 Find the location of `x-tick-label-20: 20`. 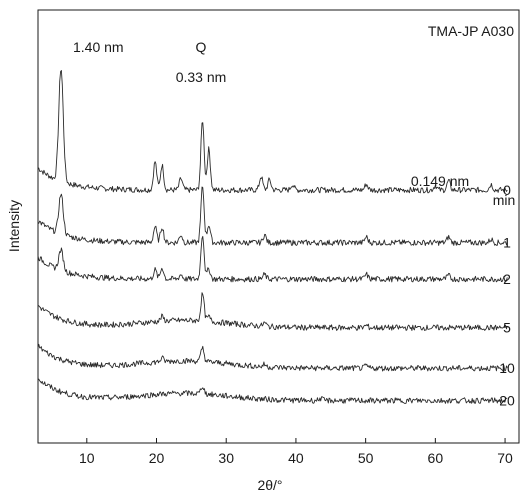

x-tick-label-20: 20 is located at coordinates (157, 458).